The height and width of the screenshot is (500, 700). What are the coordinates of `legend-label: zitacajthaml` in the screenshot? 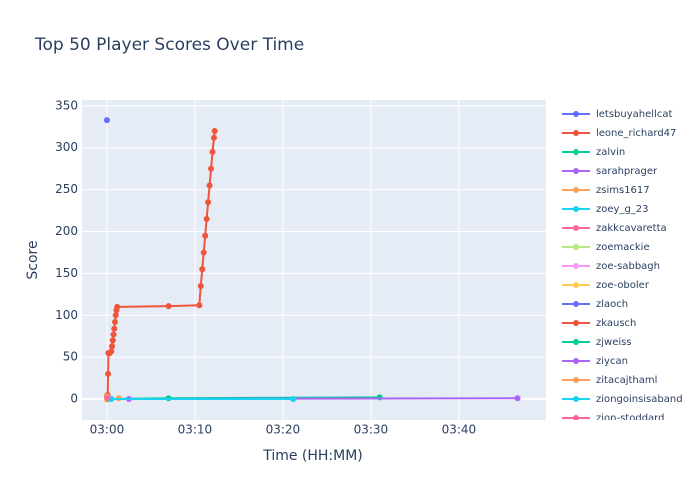 It's located at (626, 380).